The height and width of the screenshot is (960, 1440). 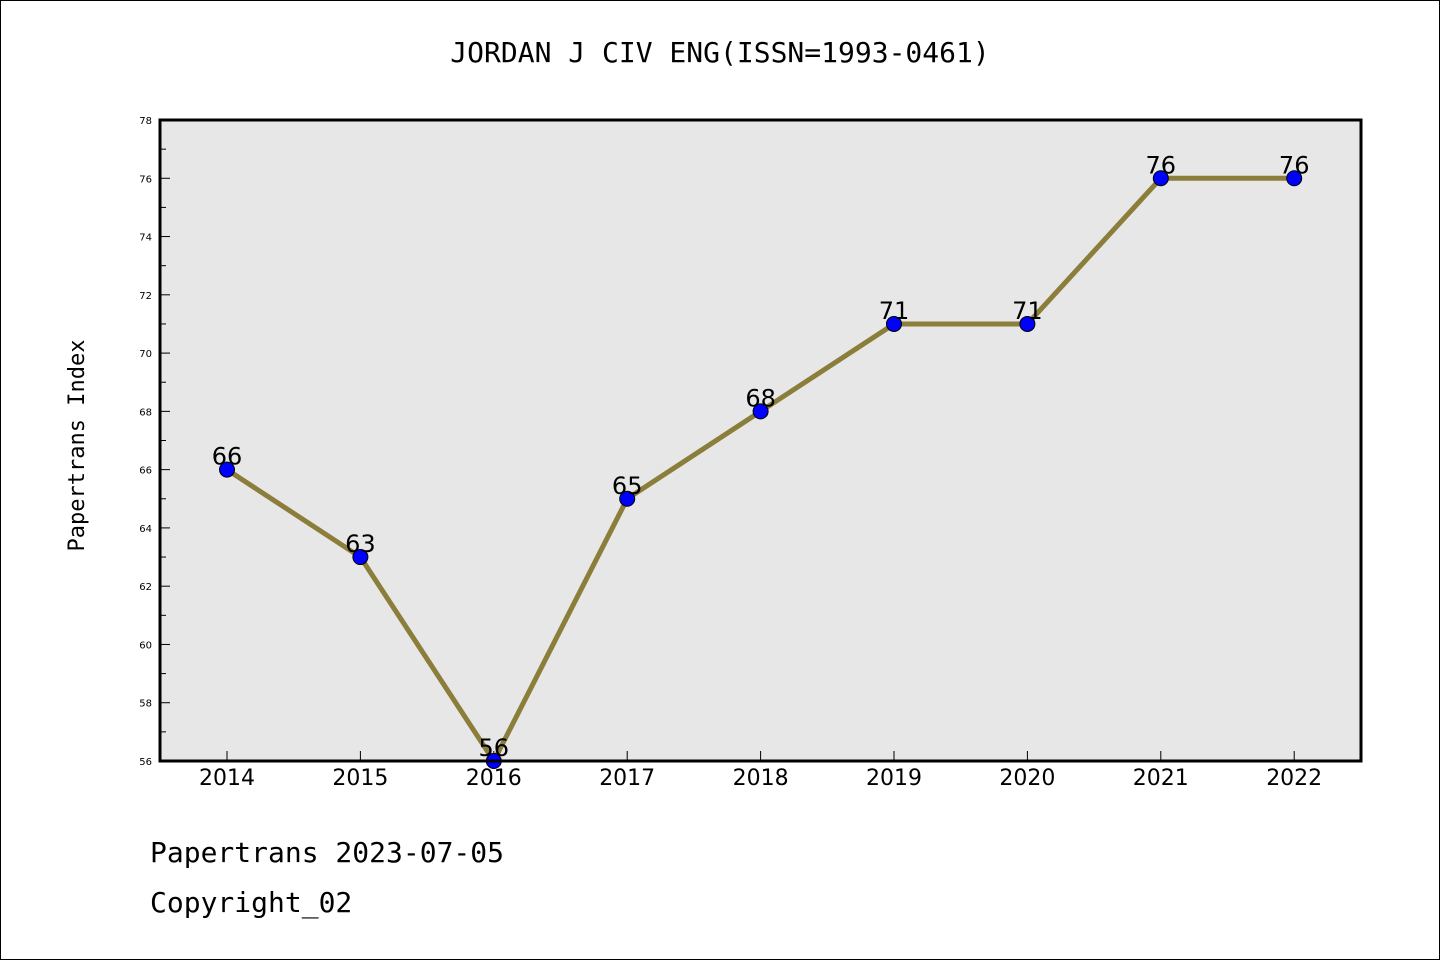 I want to click on chart-title: JORDAN J CIV ENG(ISSN=1993-0461), so click(x=720, y=52).